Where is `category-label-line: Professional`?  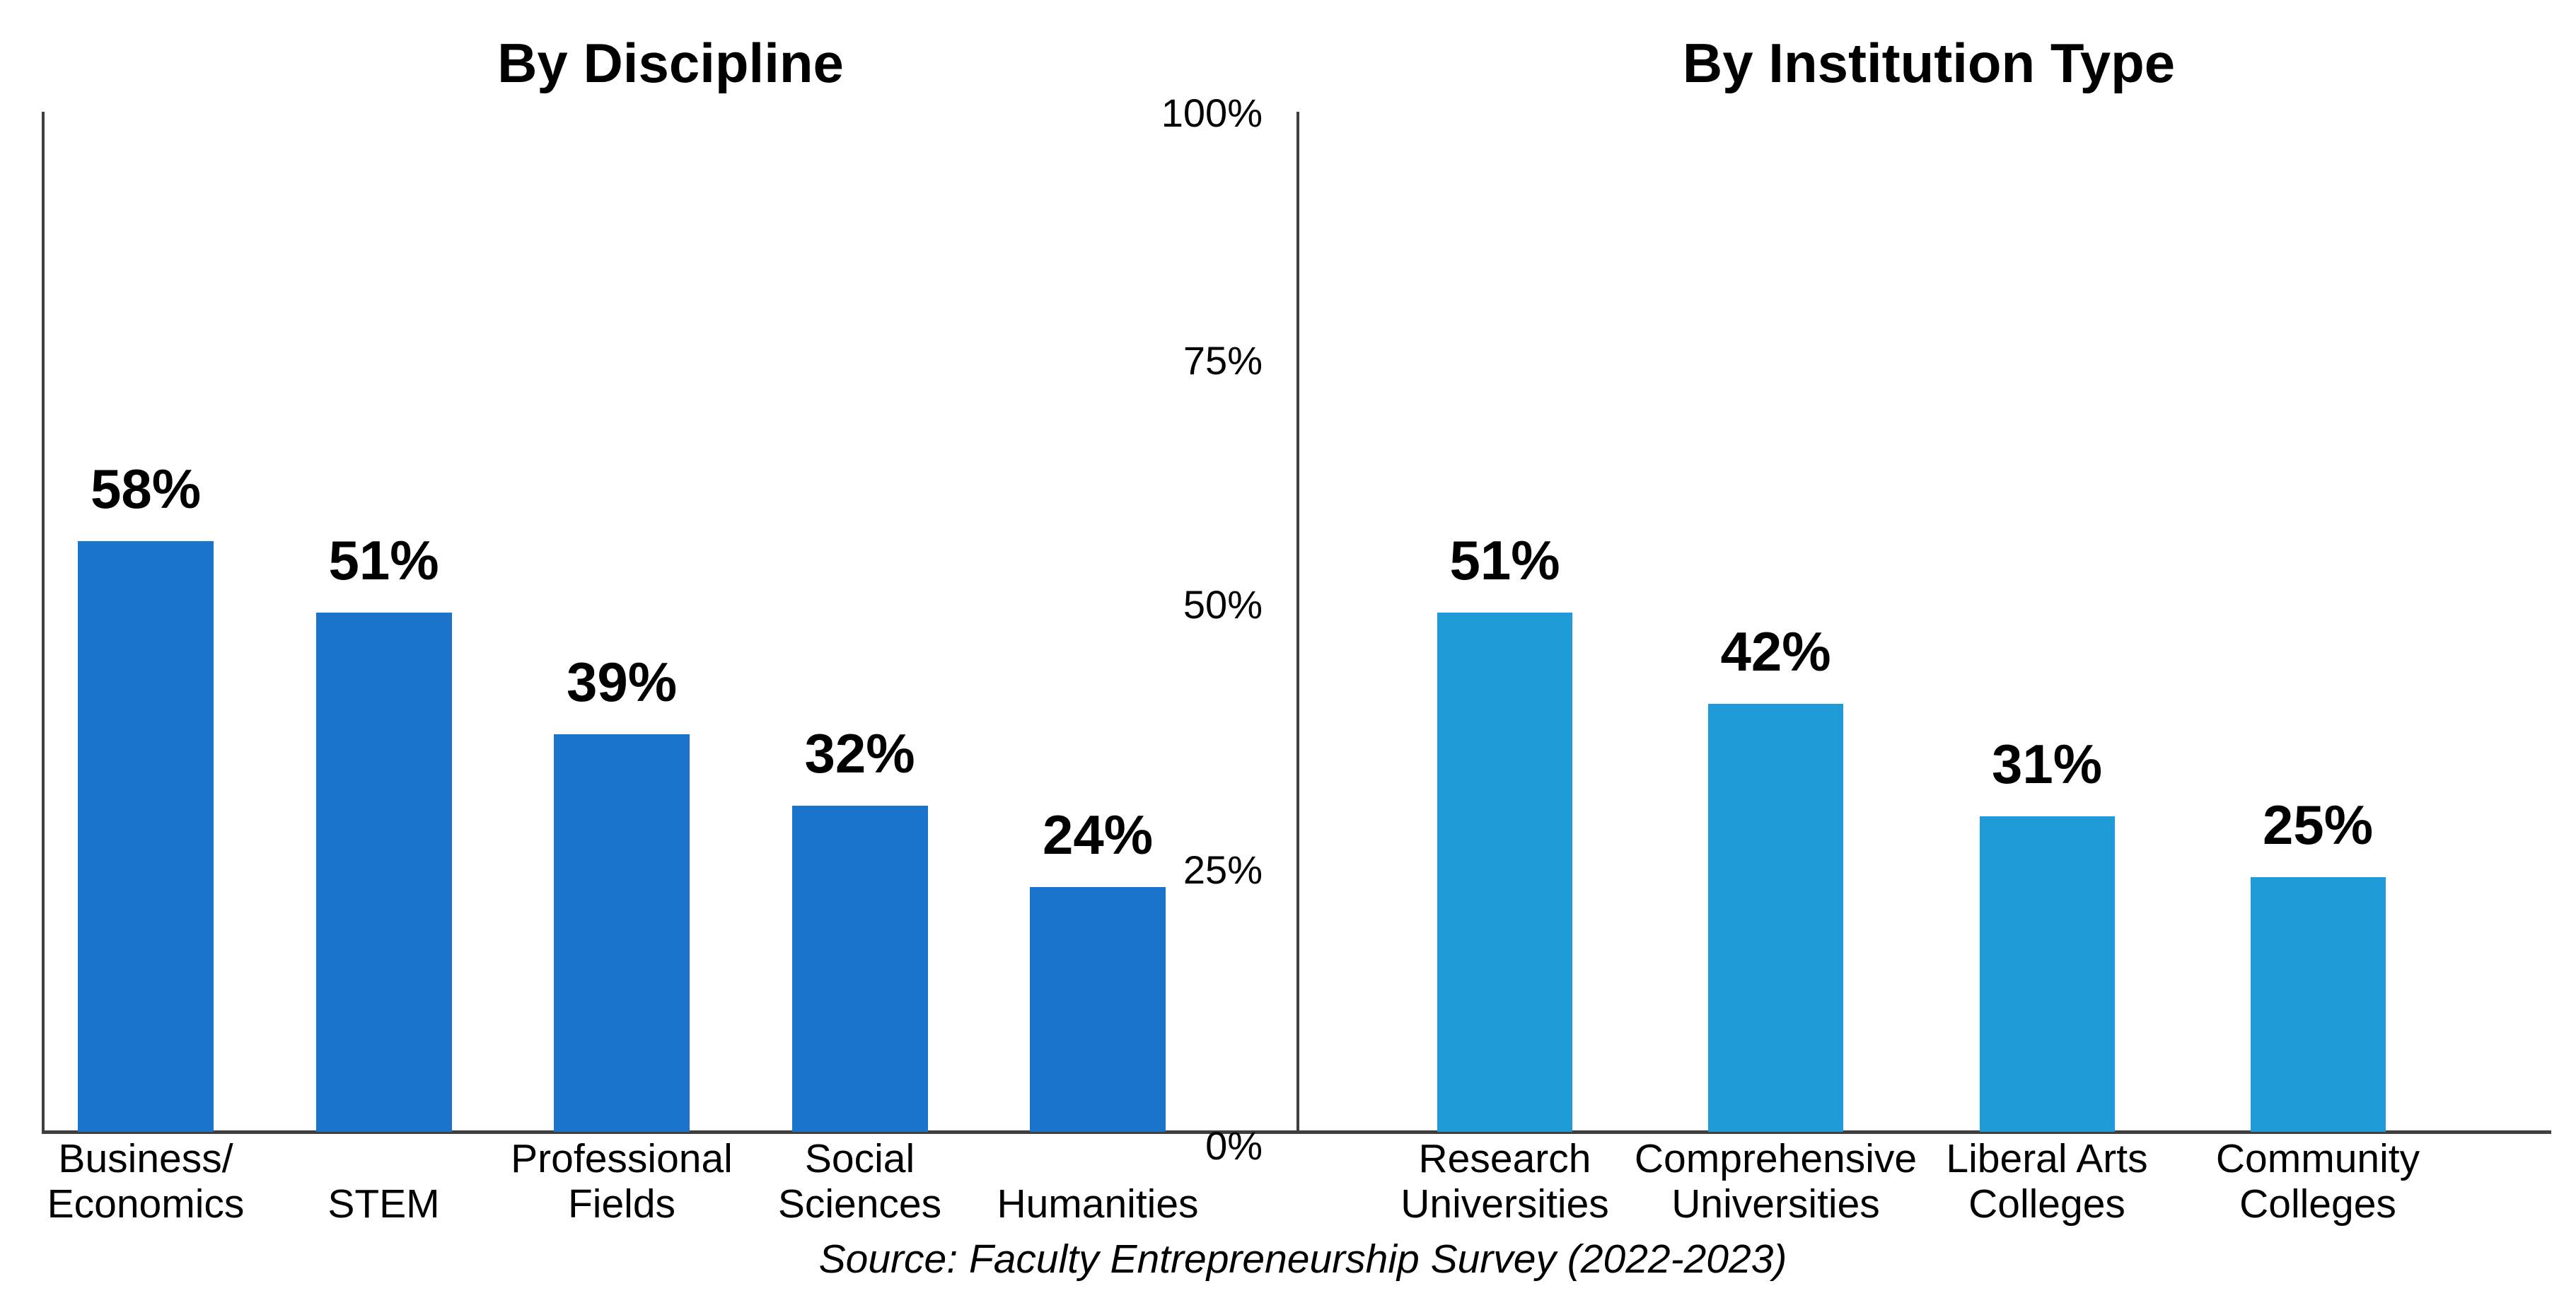
category-label-line: Professional is located at coordinates (622, 1158).